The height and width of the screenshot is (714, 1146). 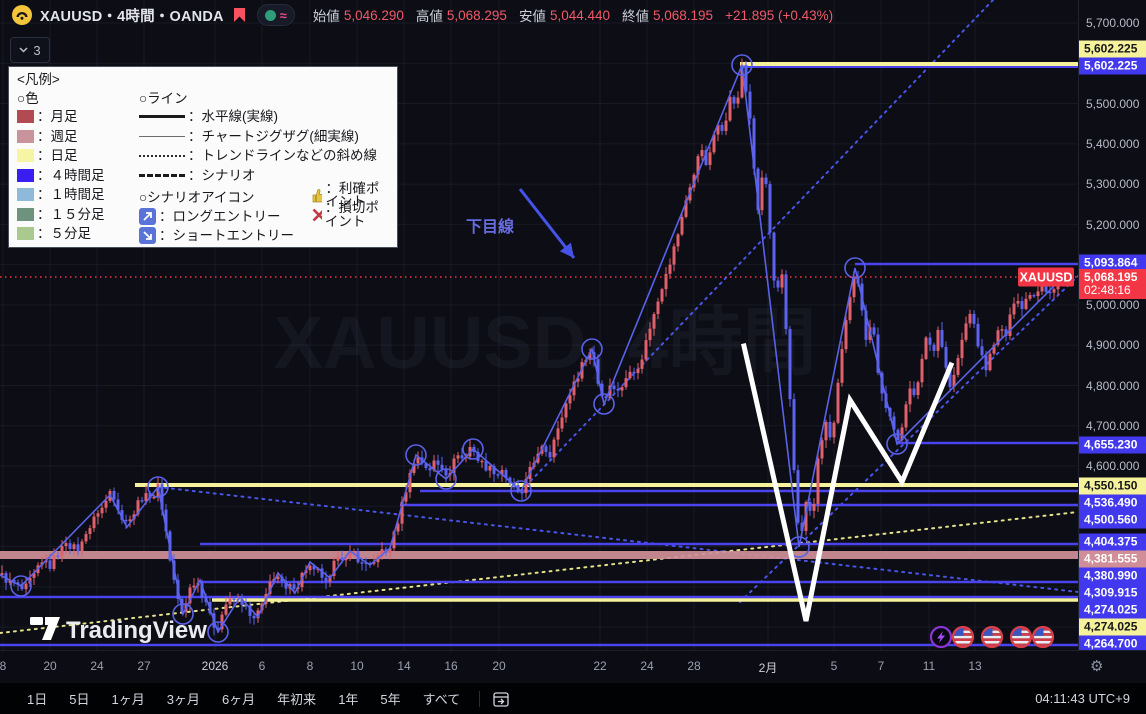 What do you see at coordinates (79, 699) in the screenshot?
I see `range-button-1: 5日` at bounding box center [79, 699].